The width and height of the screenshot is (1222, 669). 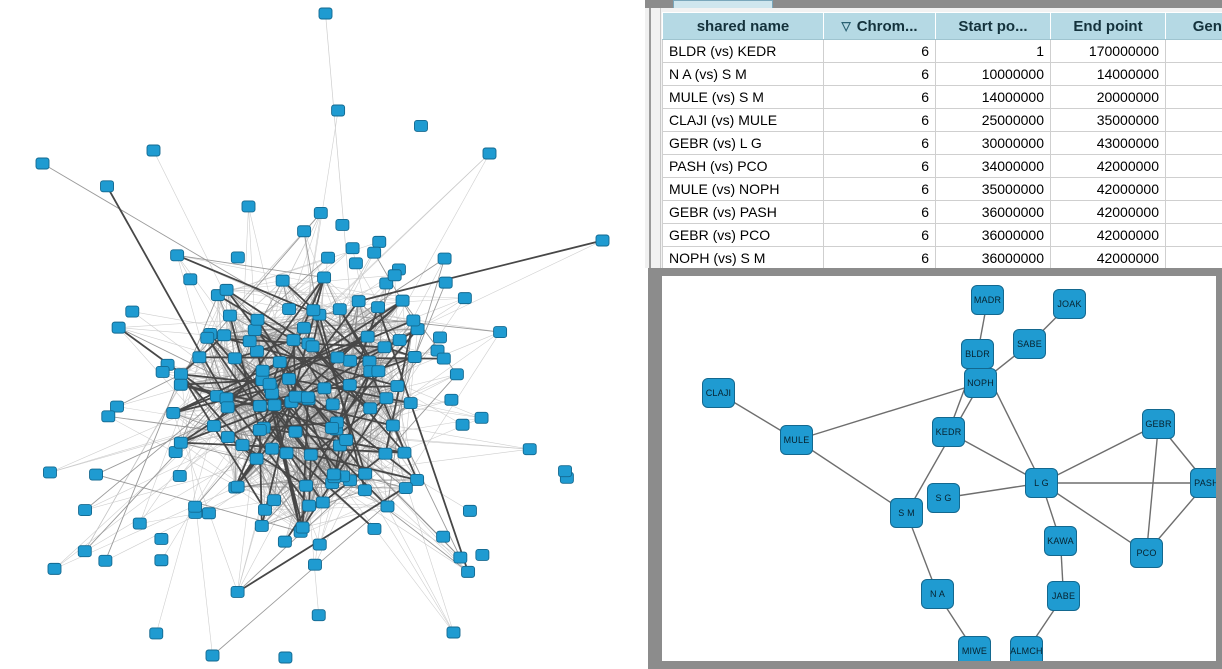 What do you see at coordinates (1026, 648) in the screenshot?
I see `detail-node: ALMCH` at bounding box center [1026, 648].